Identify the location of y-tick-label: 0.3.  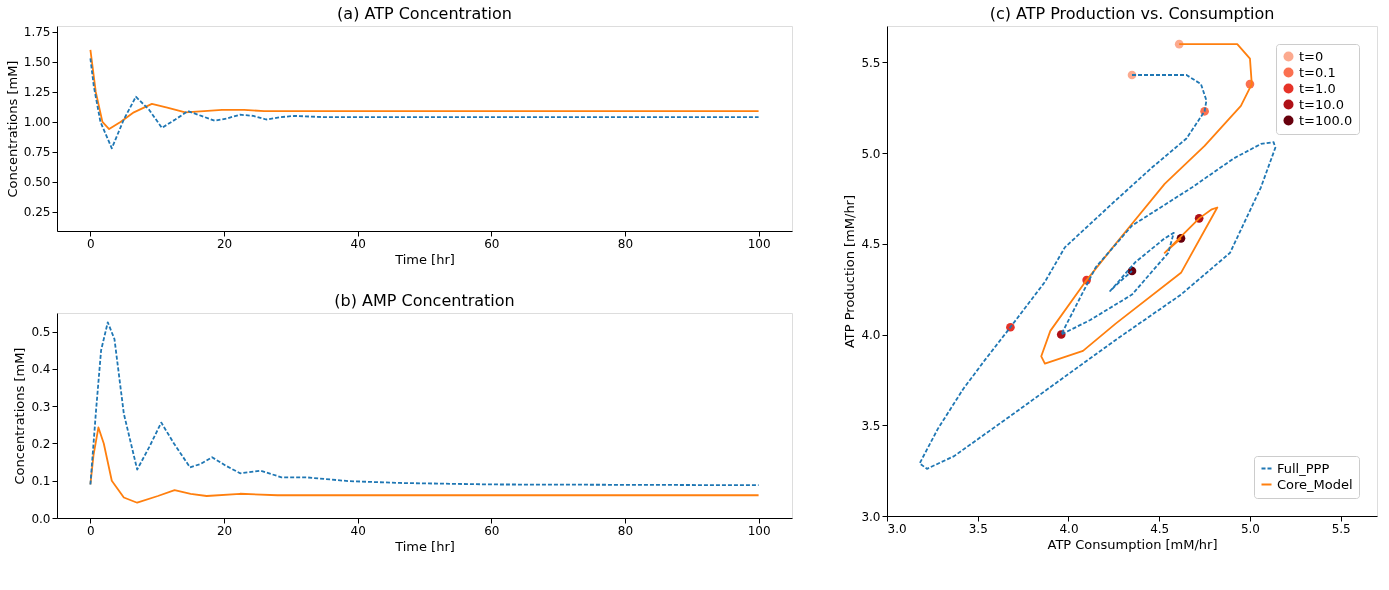
(41, 406).